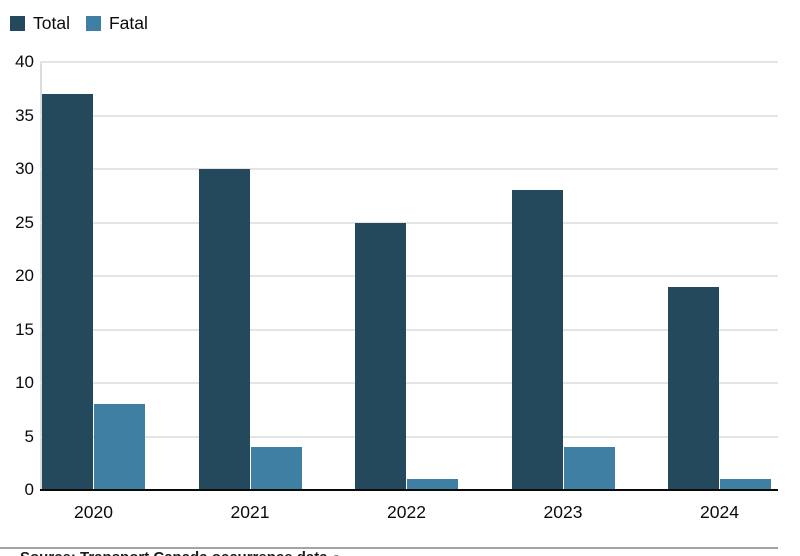 The width and height of the screenshot is (800, 556). What do you see at coordinates (24, 61) in the screenshot?
I see `y-tick-label-40: 40` at bounding box center [24, 61].